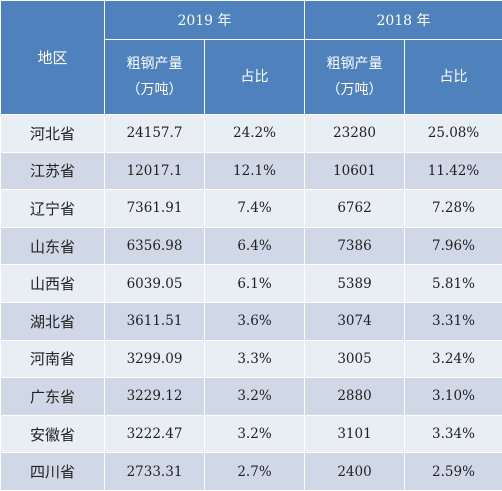  What do you see at coordinates (53, 434) in the screenshot?
I see `region-cell: 安徽省` at bounding box center [53, 434].